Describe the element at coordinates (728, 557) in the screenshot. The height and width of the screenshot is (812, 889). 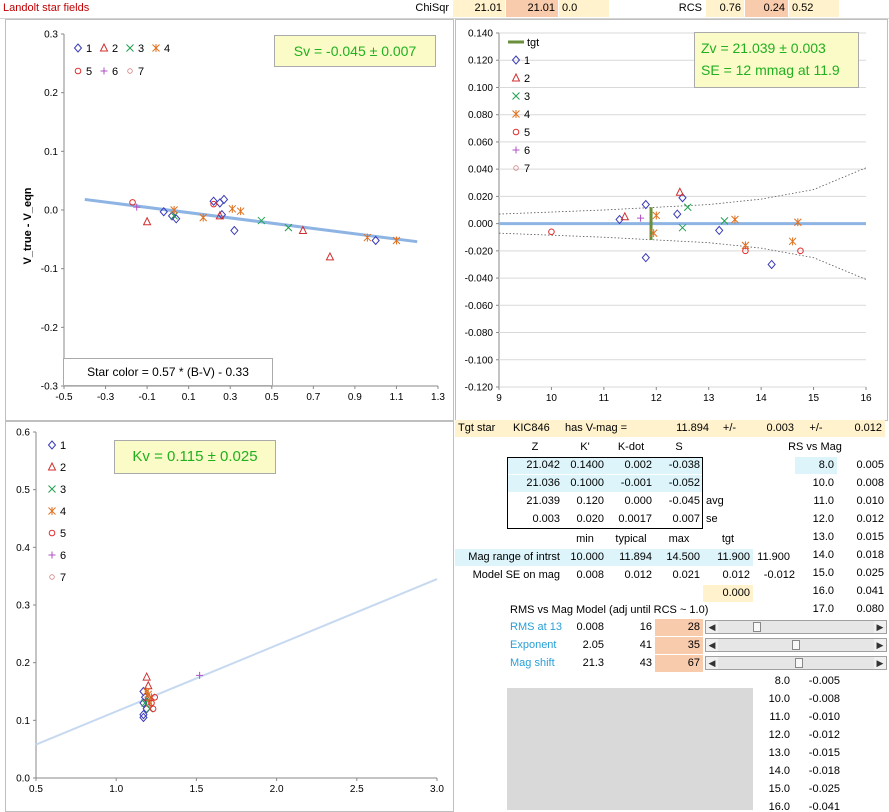
I see `mag-range-tgt: 11.900` at that location.